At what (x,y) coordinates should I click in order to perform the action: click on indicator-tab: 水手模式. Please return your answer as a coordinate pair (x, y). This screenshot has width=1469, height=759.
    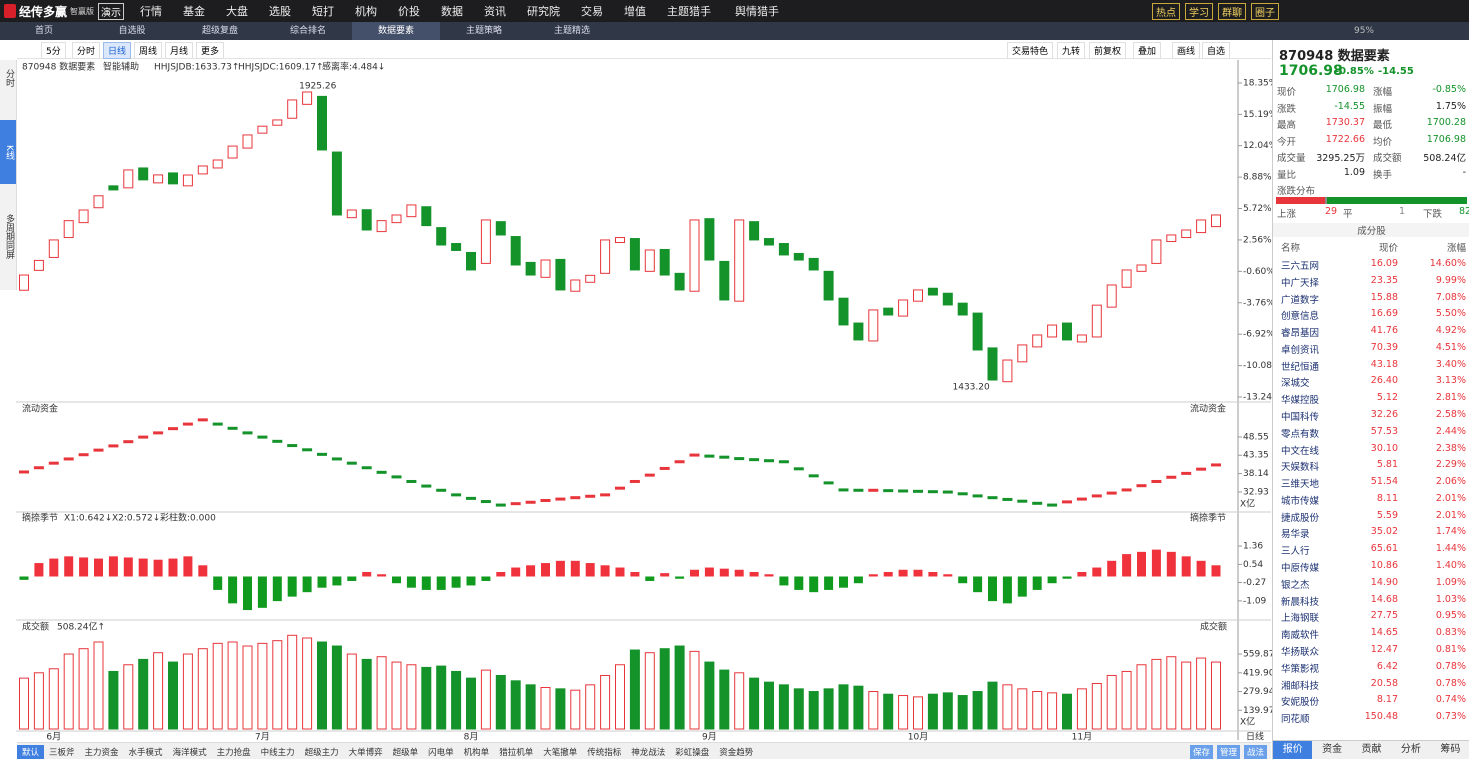
    Looking at the image, I should click on (145, 752).